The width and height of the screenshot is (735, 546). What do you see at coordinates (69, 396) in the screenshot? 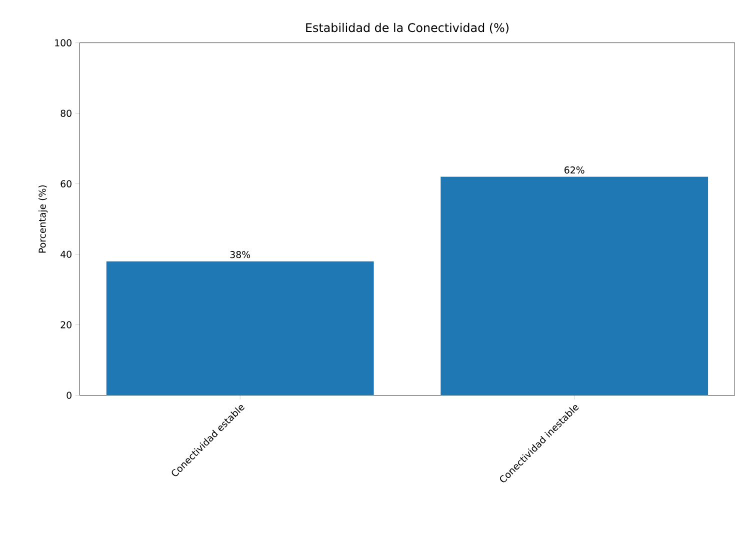
I see `y-tick-label: 0` at bounding box center [69, 396].